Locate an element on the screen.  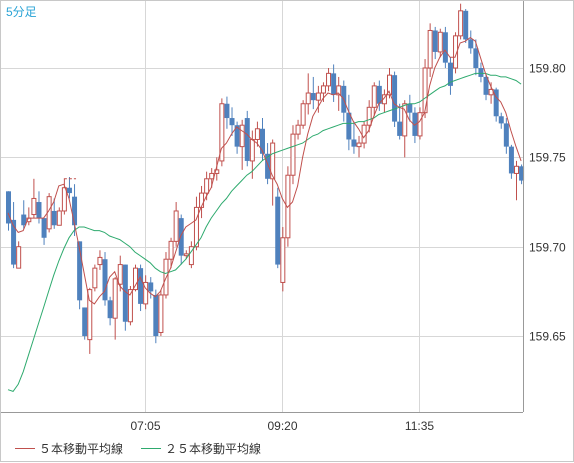
x-tick-label: 11:35 is located at coordinates (419, 426).